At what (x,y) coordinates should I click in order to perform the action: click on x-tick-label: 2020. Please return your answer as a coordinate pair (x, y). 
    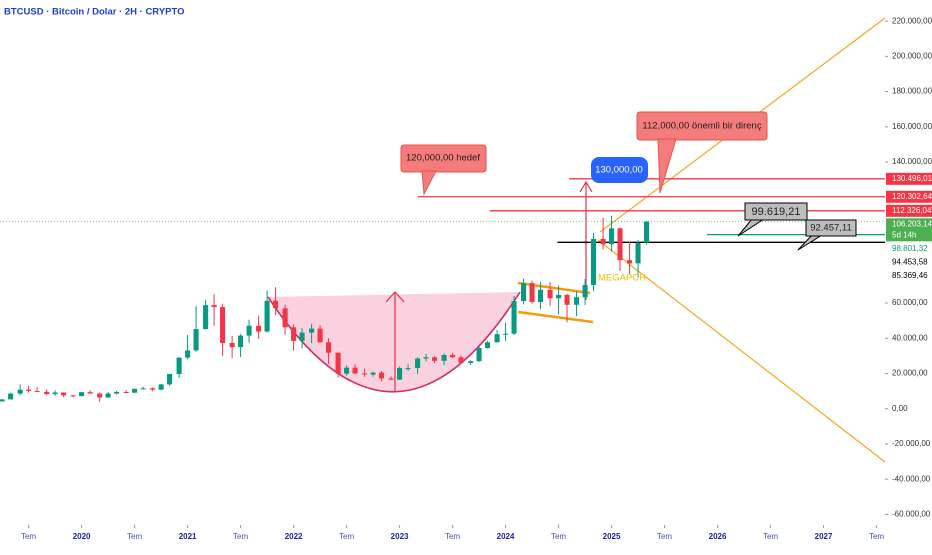
    Looking at the image, I should click on (82, 536).